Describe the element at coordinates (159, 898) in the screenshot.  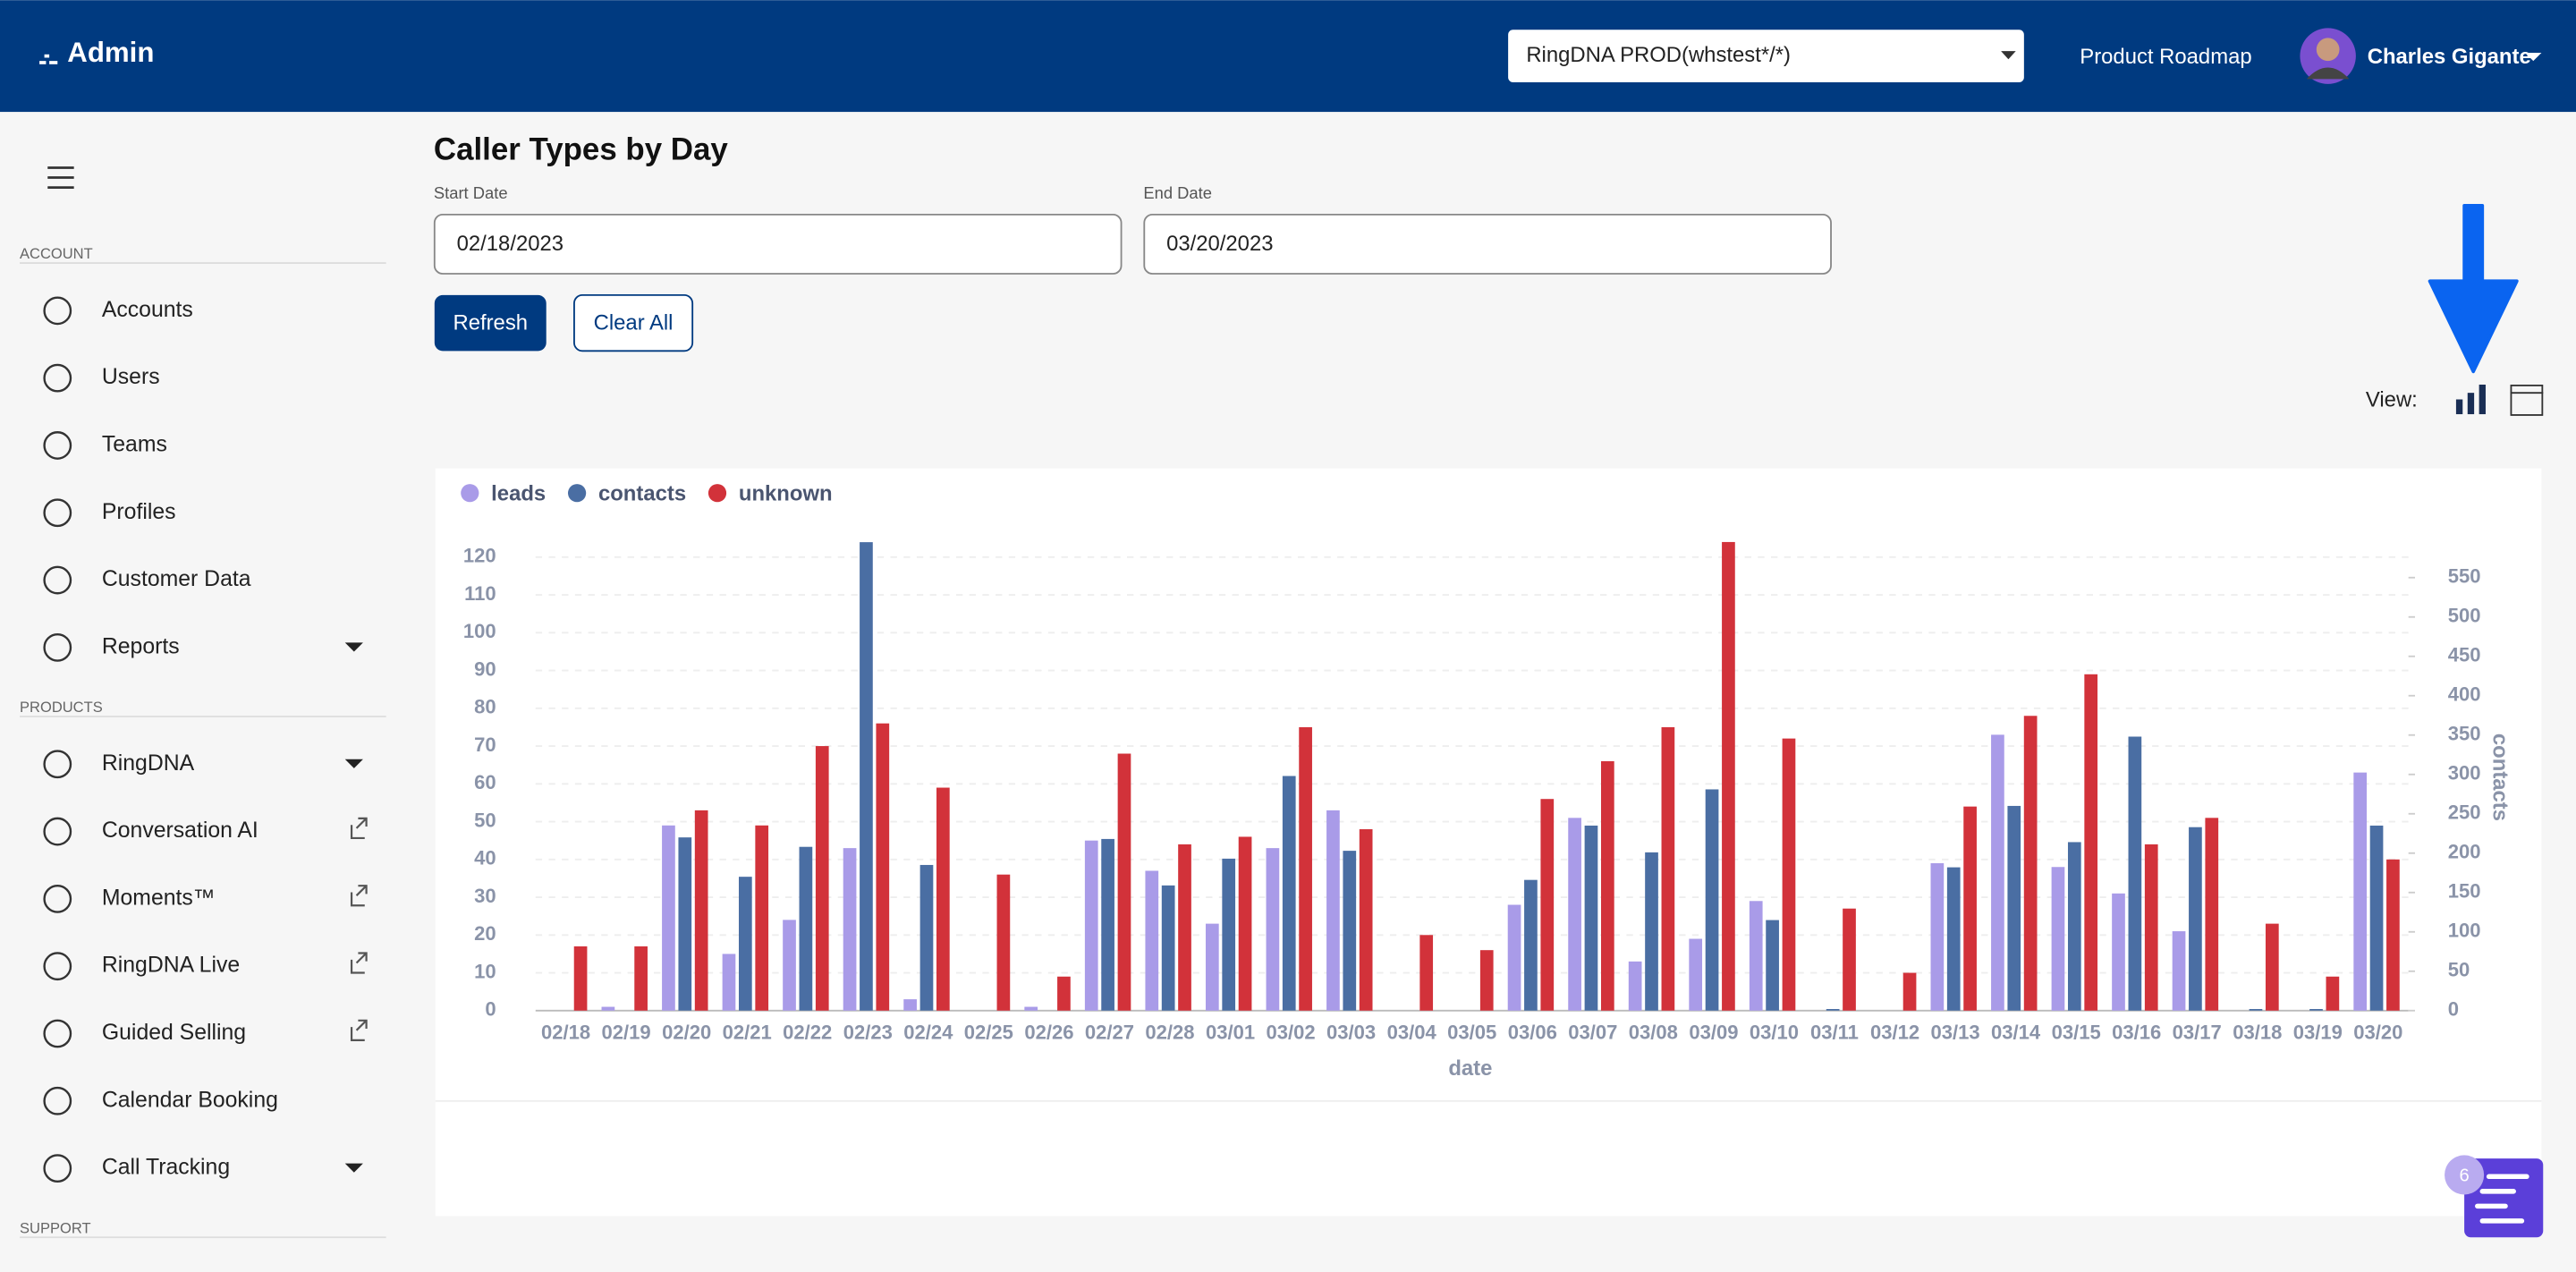
I see `menu-item: Moments™` at that location.